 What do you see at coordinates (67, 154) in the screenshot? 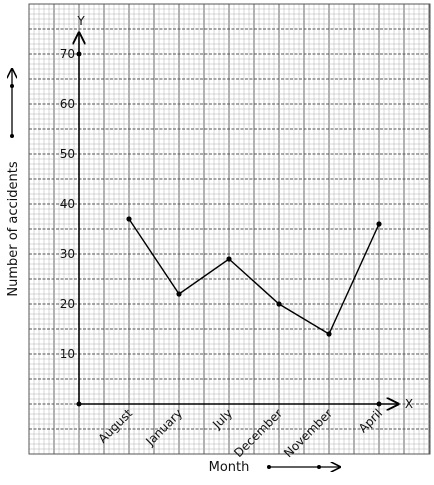
I see `y-tick-label: 50` at bounding box center [67, 154].